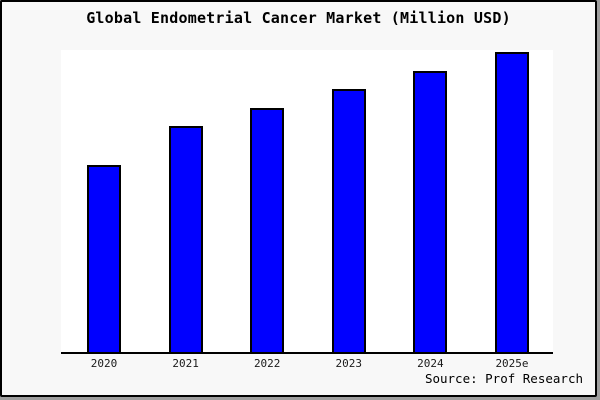 Image resolution: width=600 pixels, height=400 pixels. I want to click on bar-2022, so click(267, 230).